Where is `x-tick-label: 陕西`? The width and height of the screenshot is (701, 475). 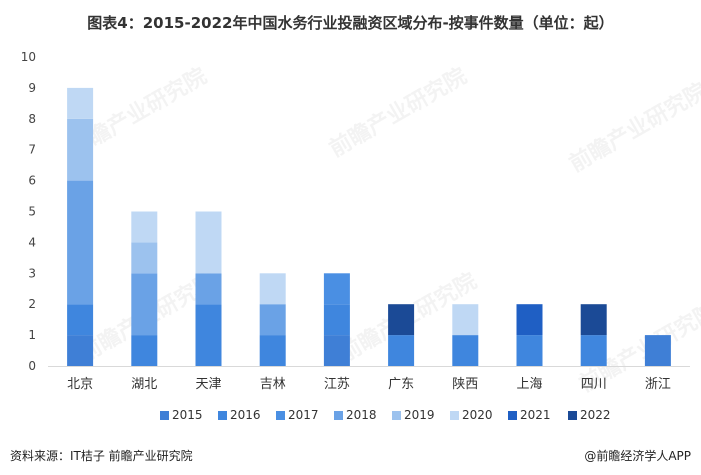
x-tick-label: 陕西 is located at coordinates (465, 384).